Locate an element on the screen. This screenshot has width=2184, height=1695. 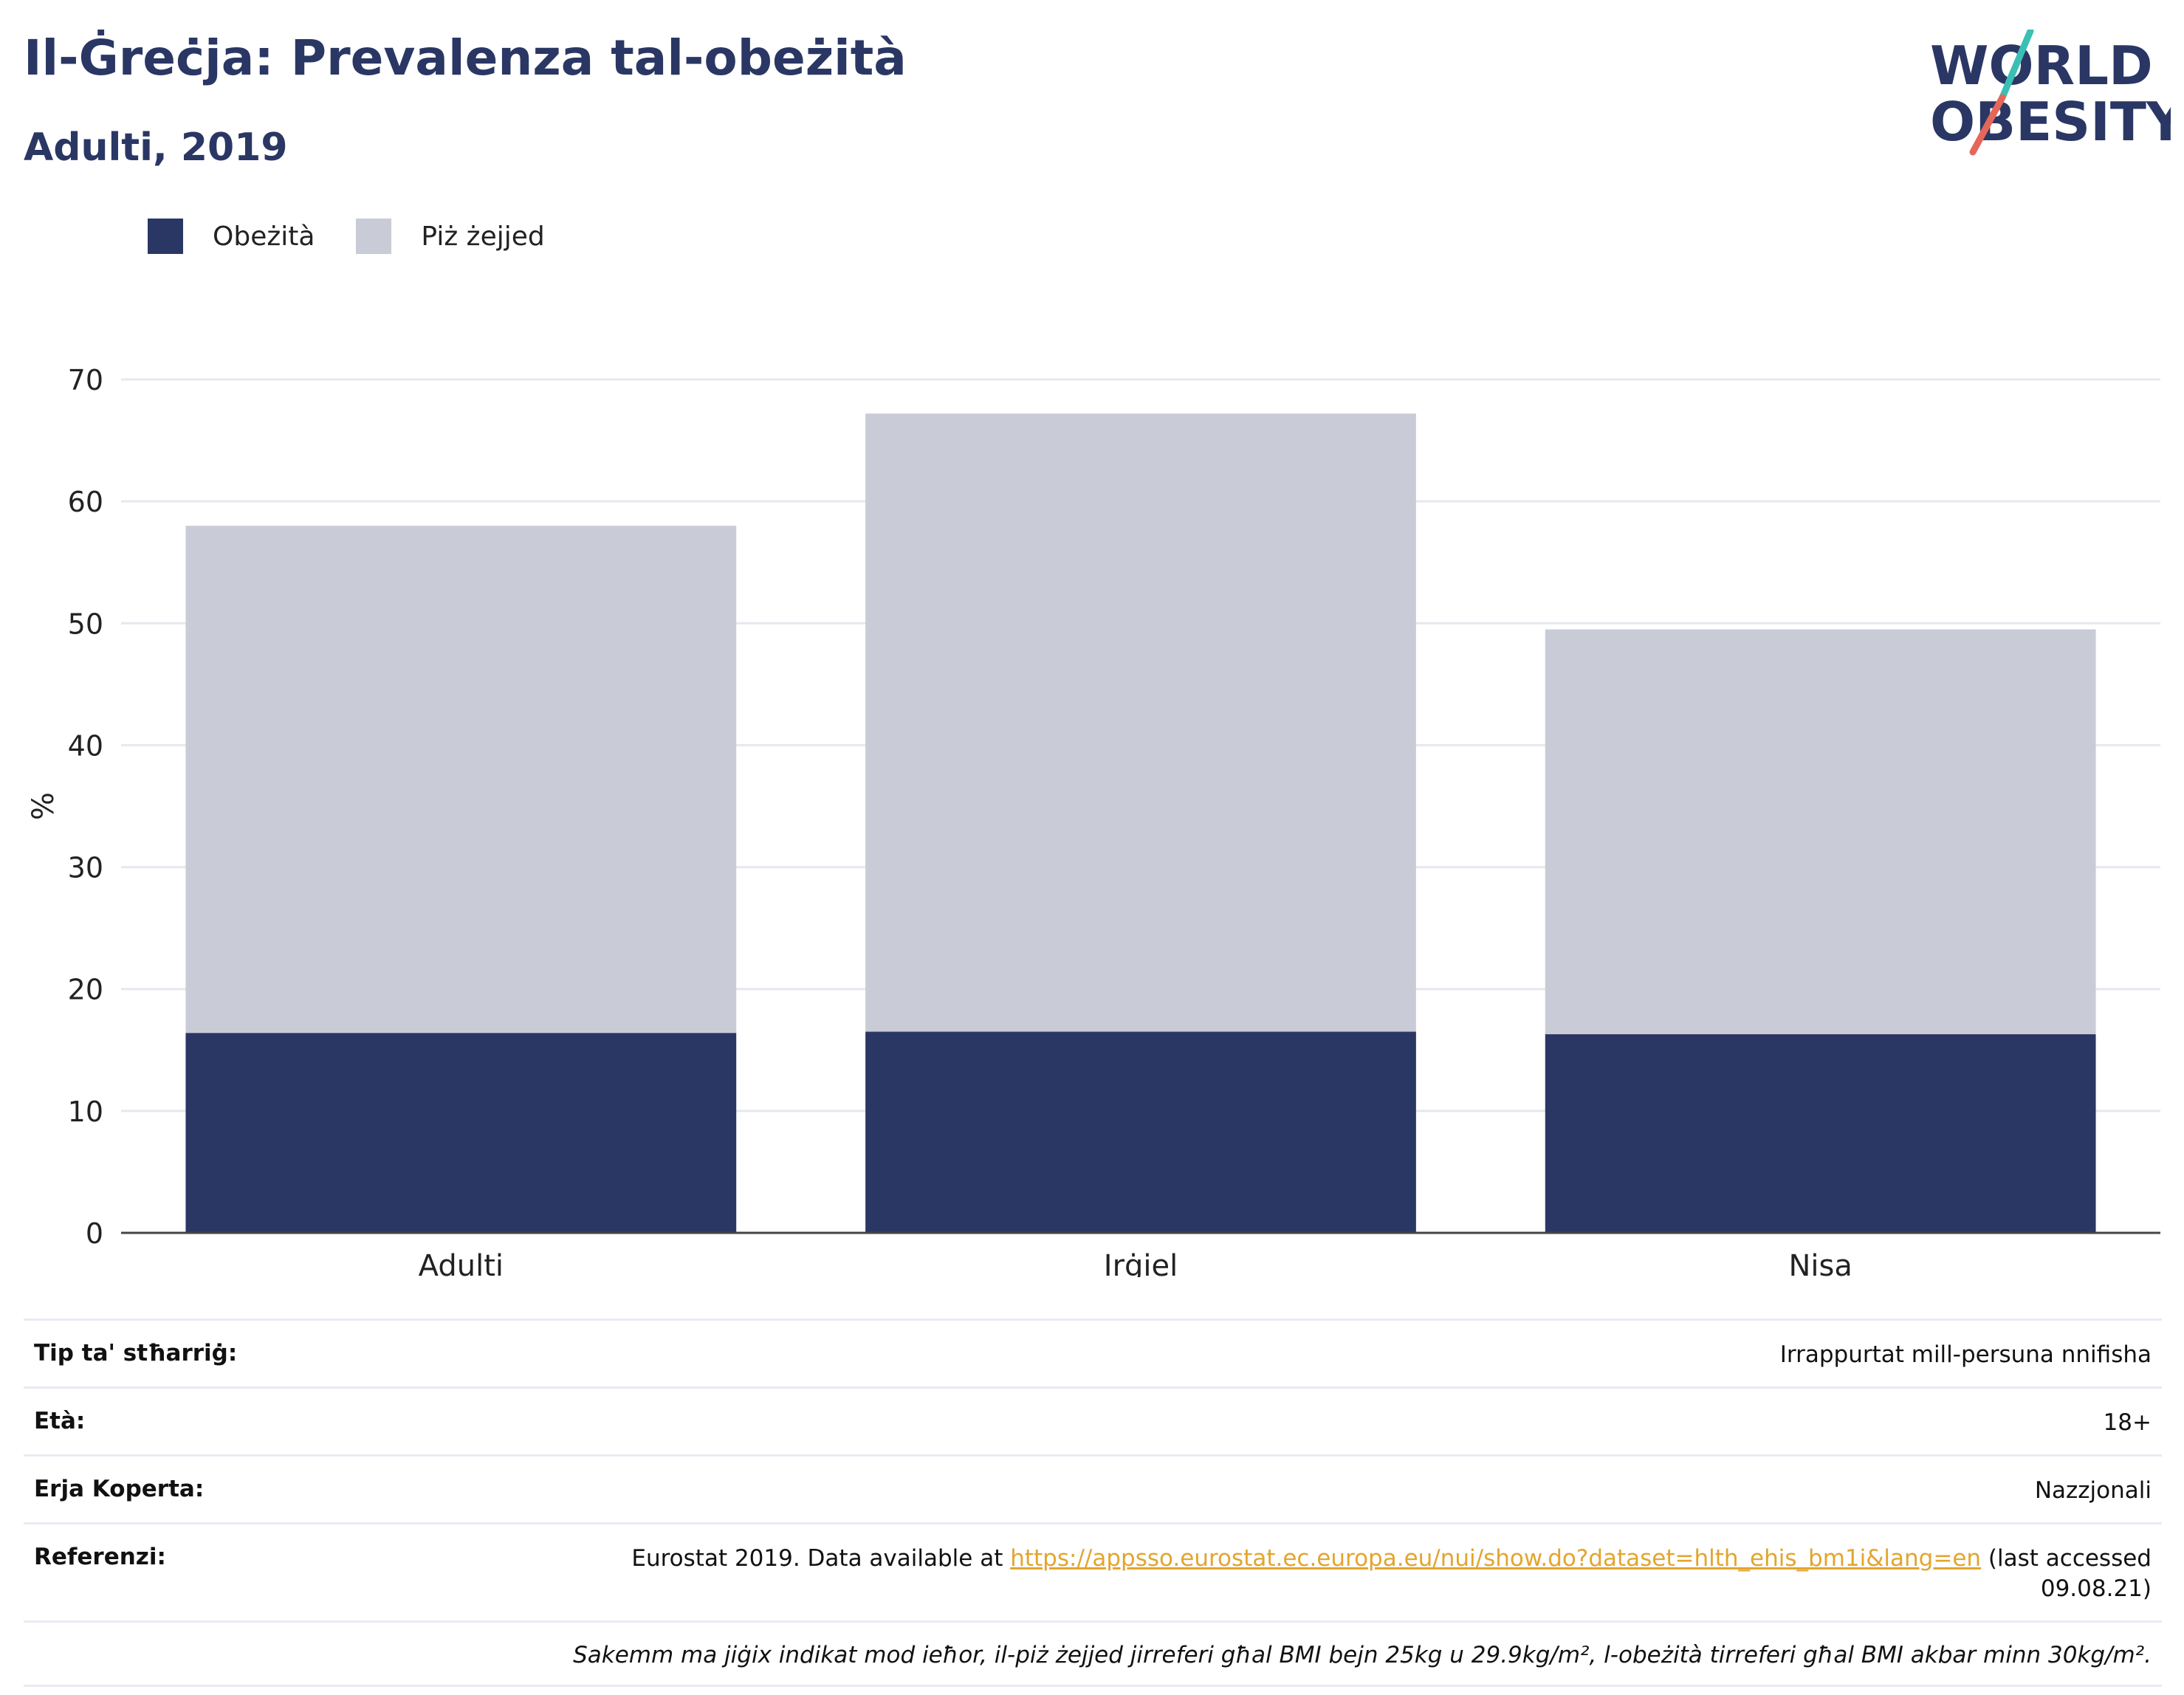
legend-swatch-obesity is located at coordinates (165, 237).